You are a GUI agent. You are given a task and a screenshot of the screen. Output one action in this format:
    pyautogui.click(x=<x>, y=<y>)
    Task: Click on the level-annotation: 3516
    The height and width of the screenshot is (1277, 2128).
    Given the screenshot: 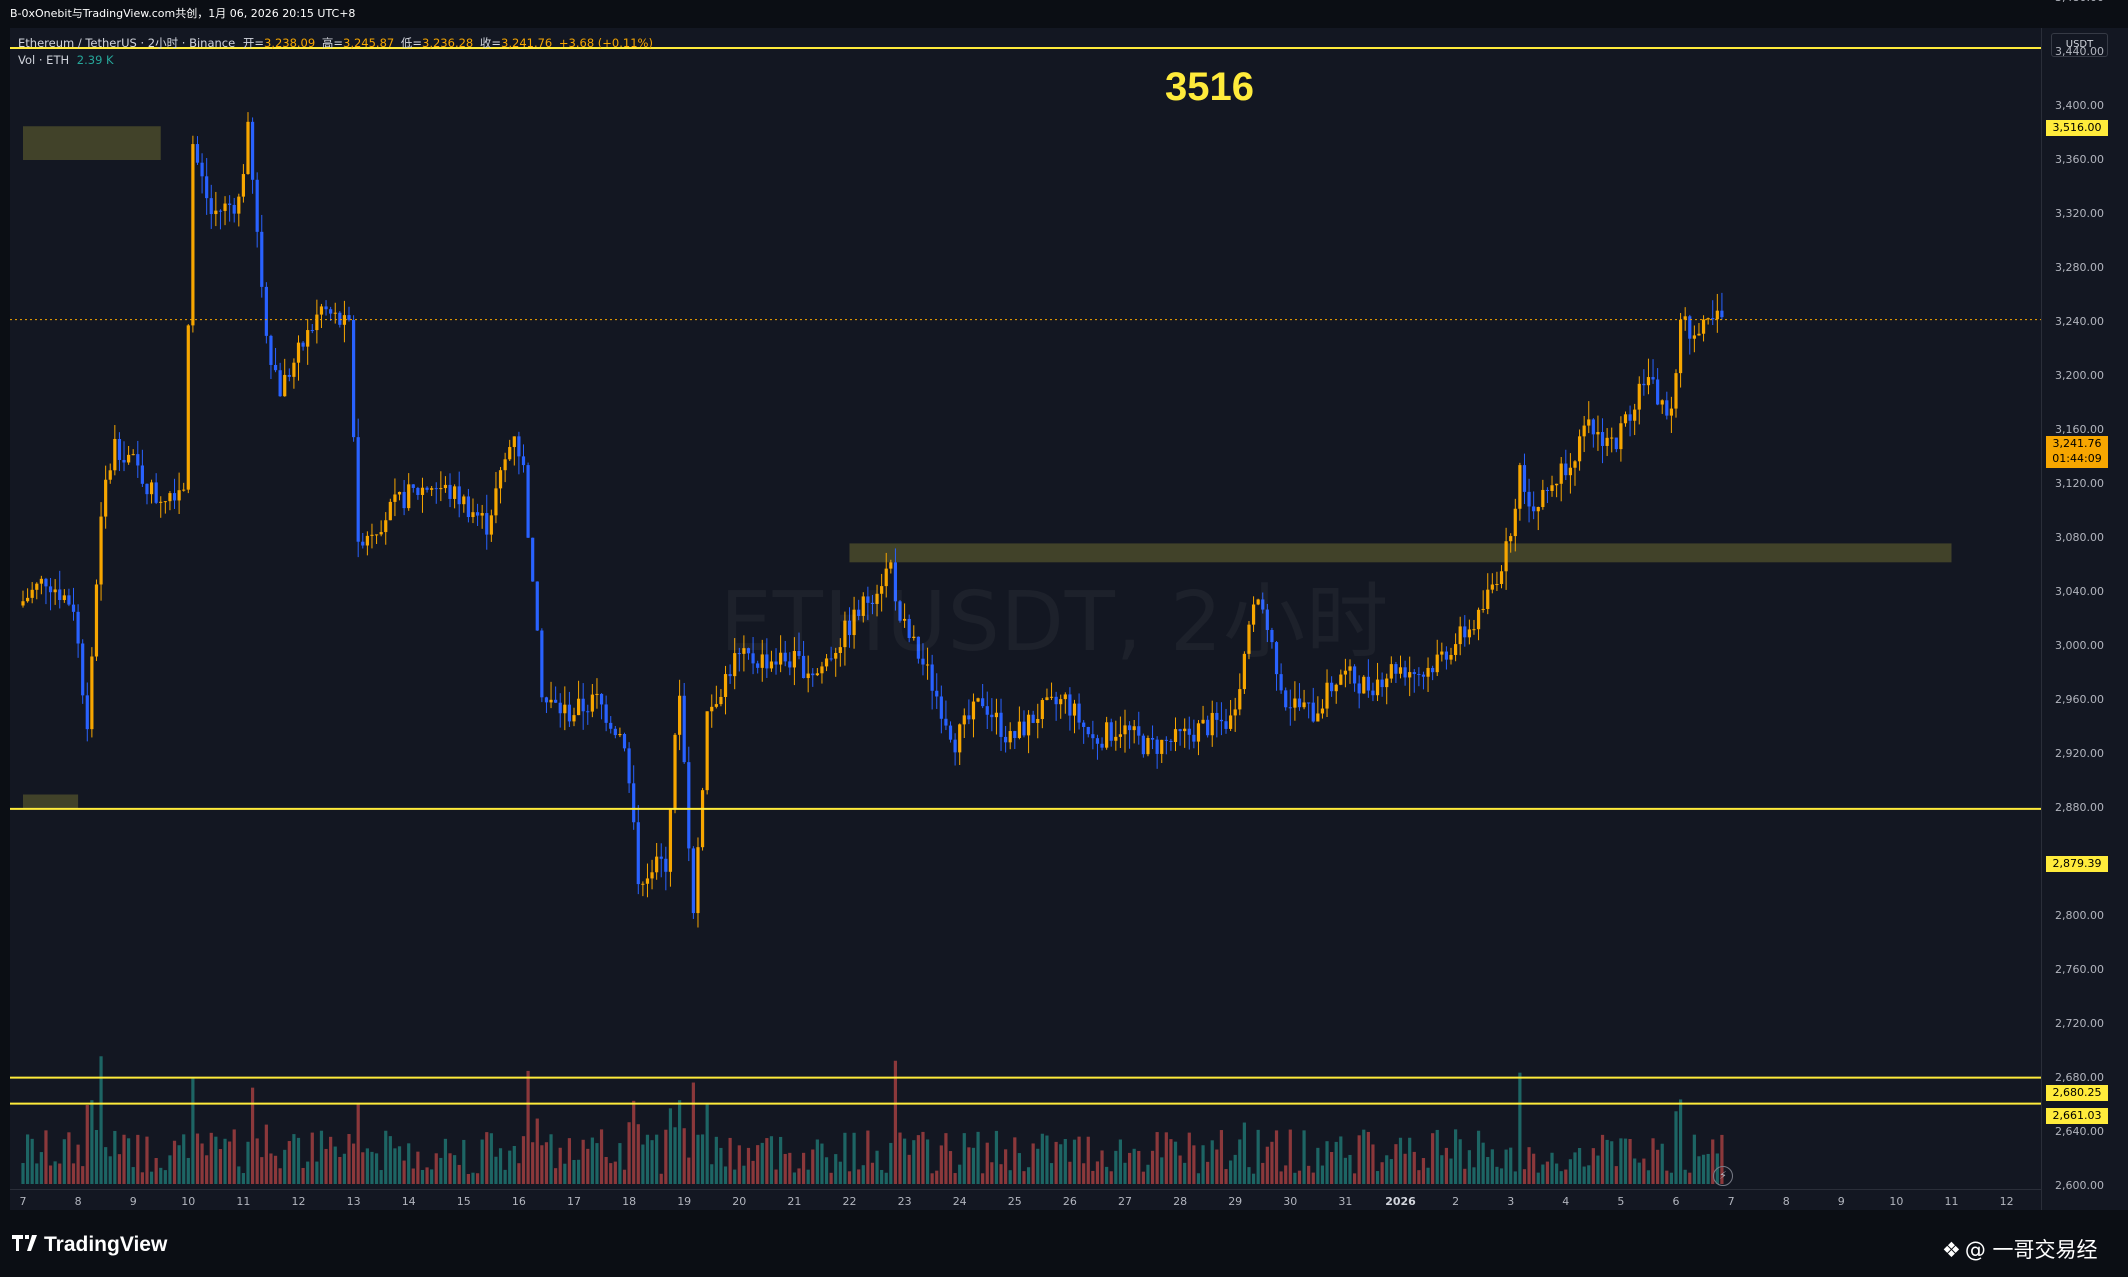 What is the action you would take?
    pyautogui.click(x=1209, y=87)
    